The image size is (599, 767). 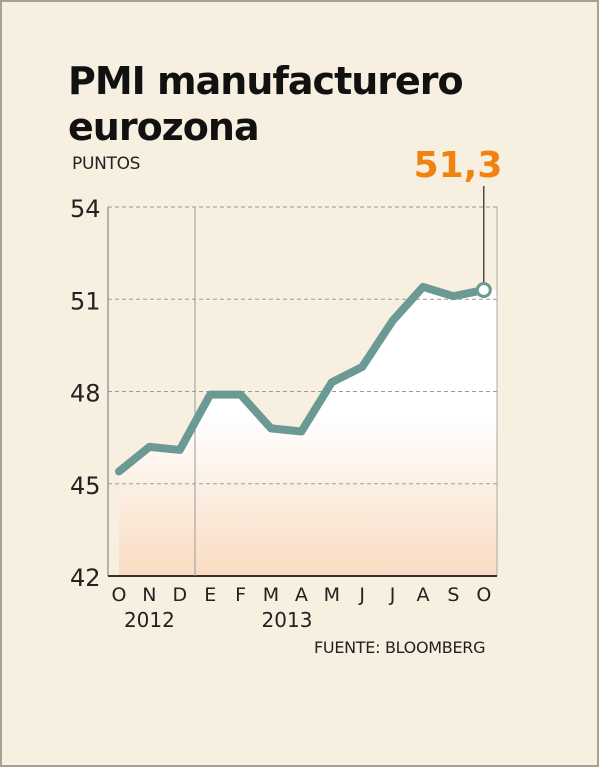 What do you see at coordinates (266, 81) in the screenshot?
I see `chart-title-line1: PMI manufacturero` at bounding box center [266, 81].